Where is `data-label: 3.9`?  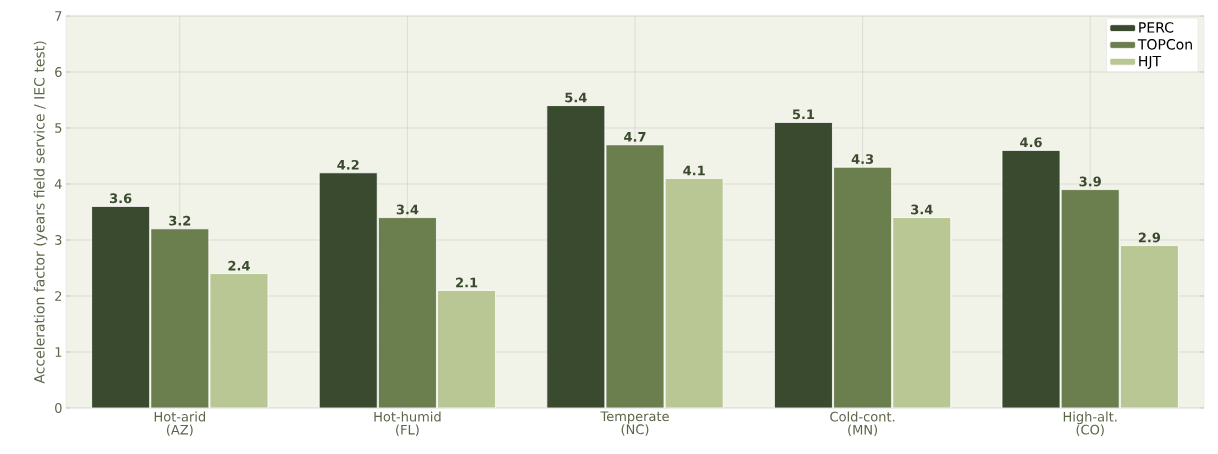 data-label: 3.9 is located at coordinates (1090, 181).